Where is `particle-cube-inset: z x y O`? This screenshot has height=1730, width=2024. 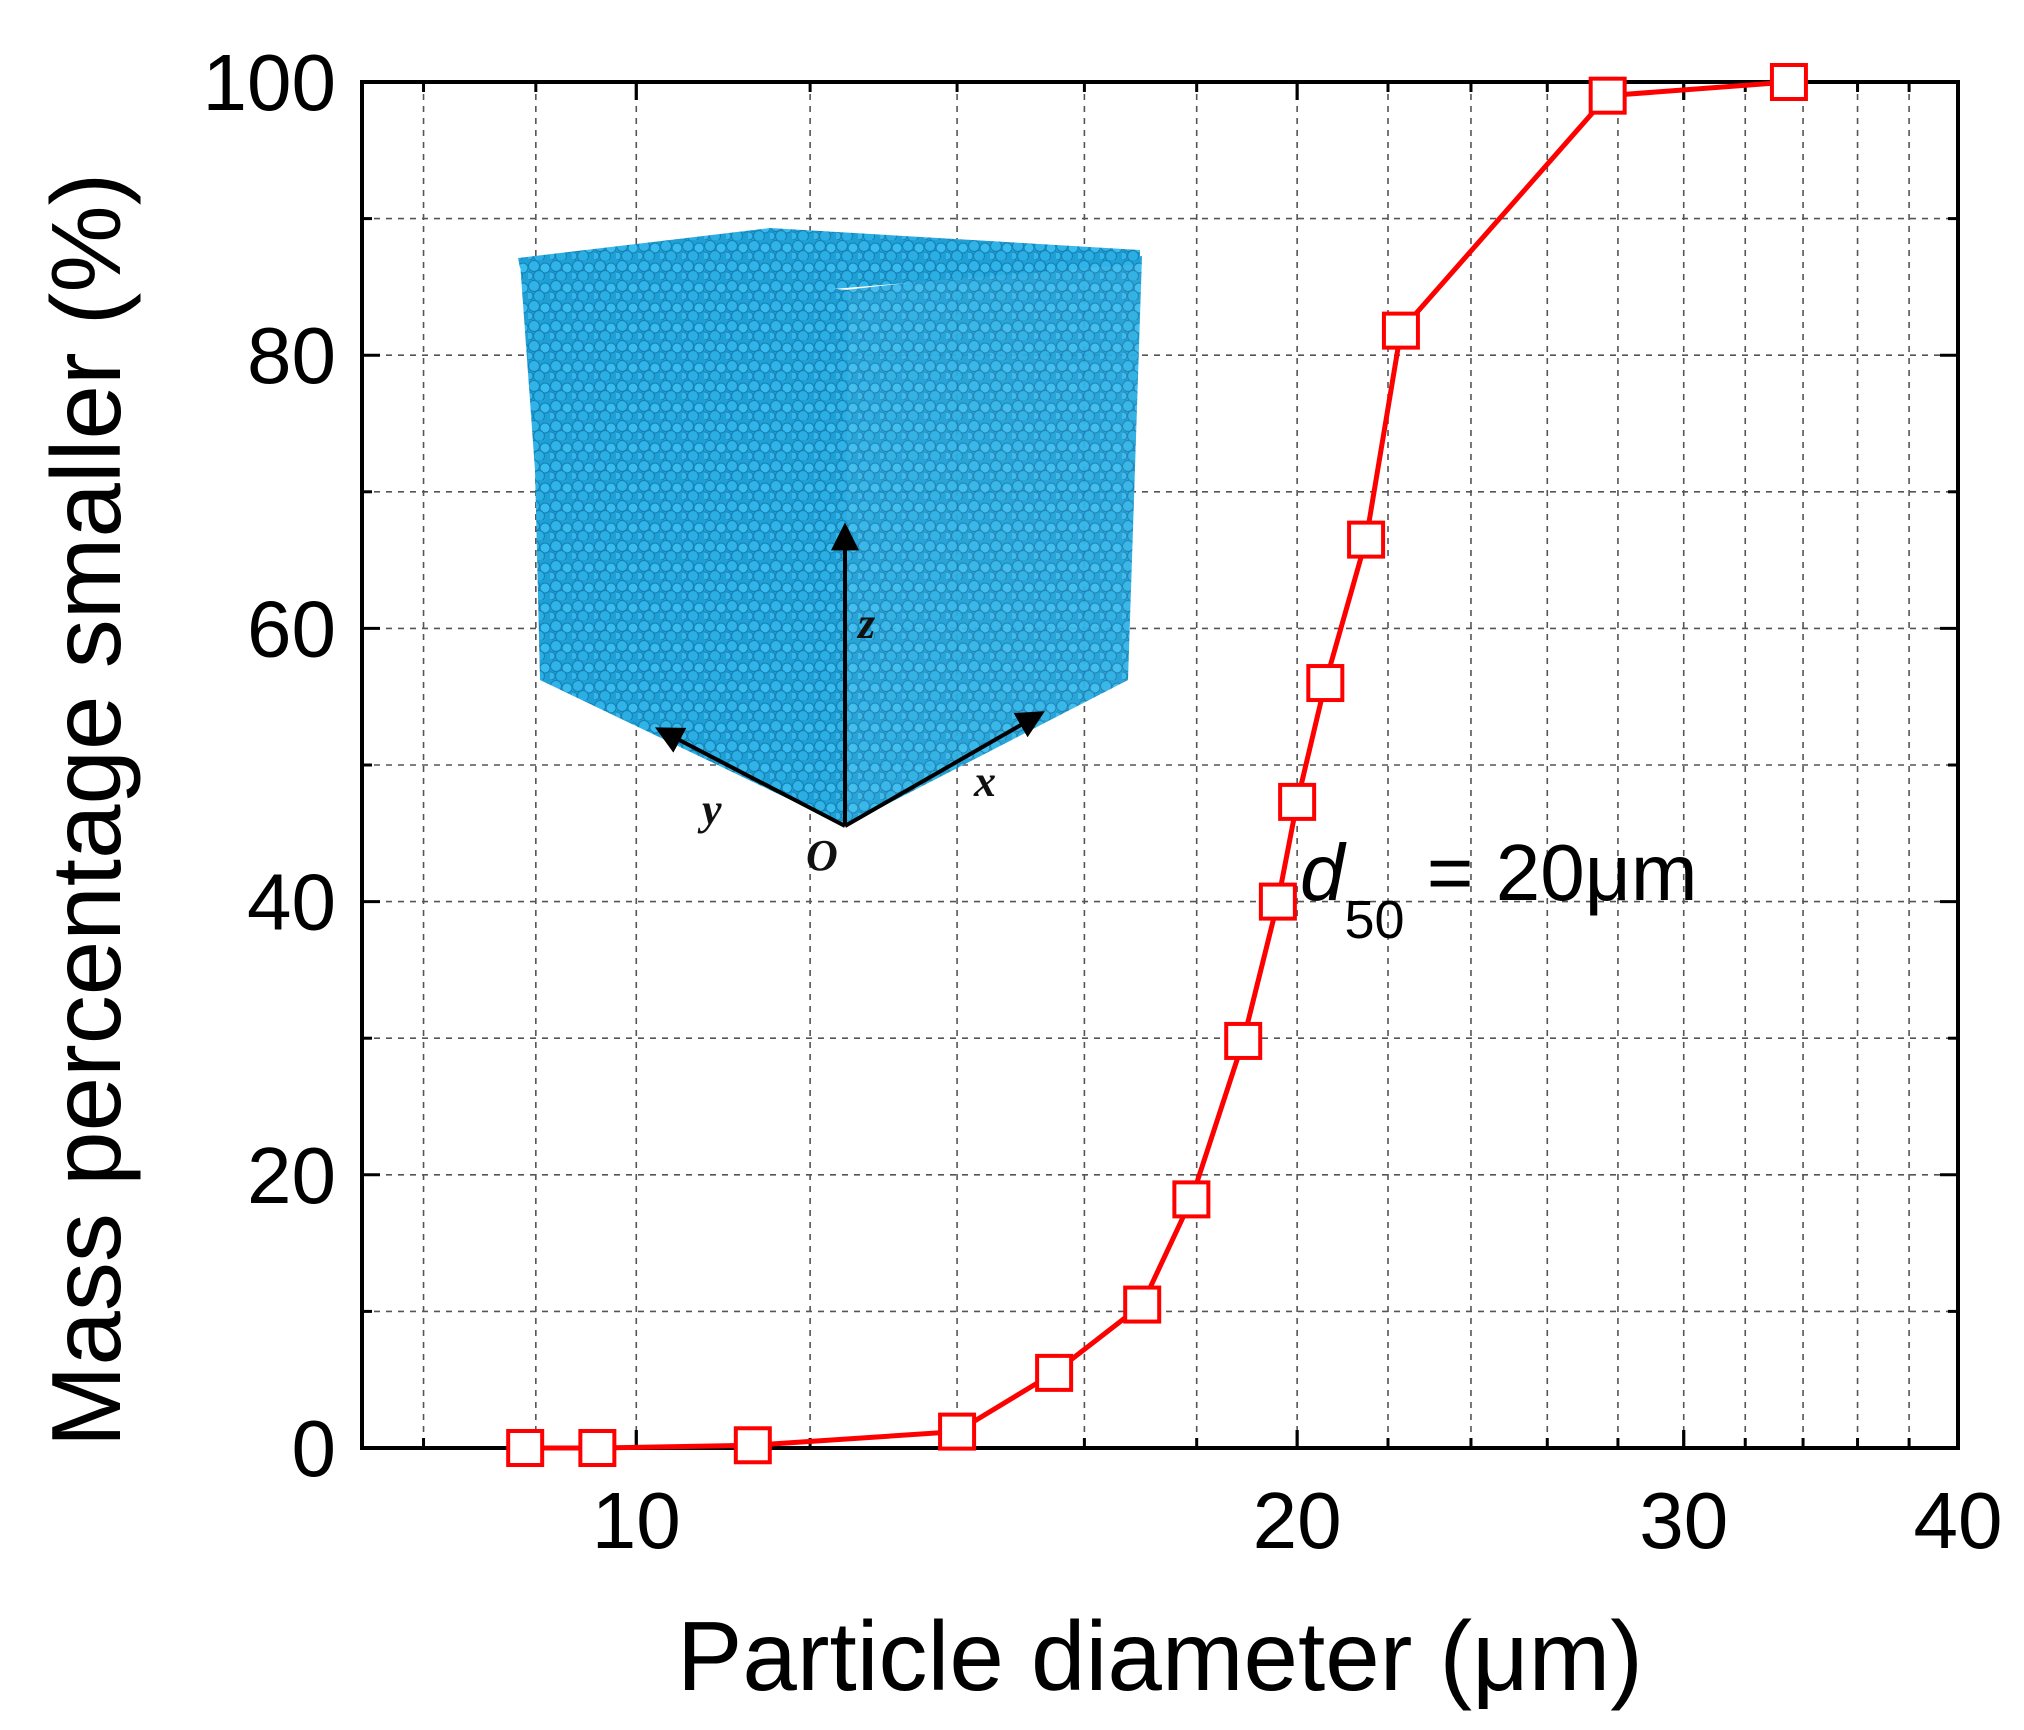
particle-cube-inset: z x y O is located at coordinates (830, 554).